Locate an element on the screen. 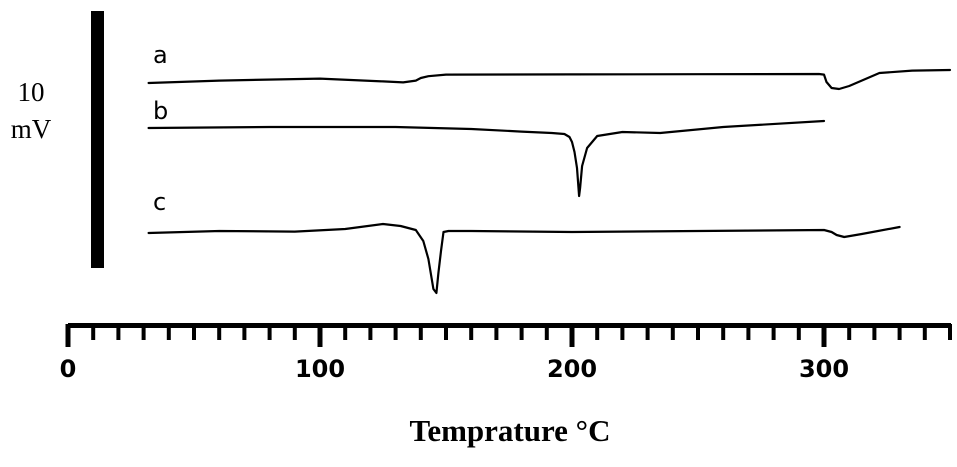  scale-bar-unit: mV is located at coordinates (31, 129).